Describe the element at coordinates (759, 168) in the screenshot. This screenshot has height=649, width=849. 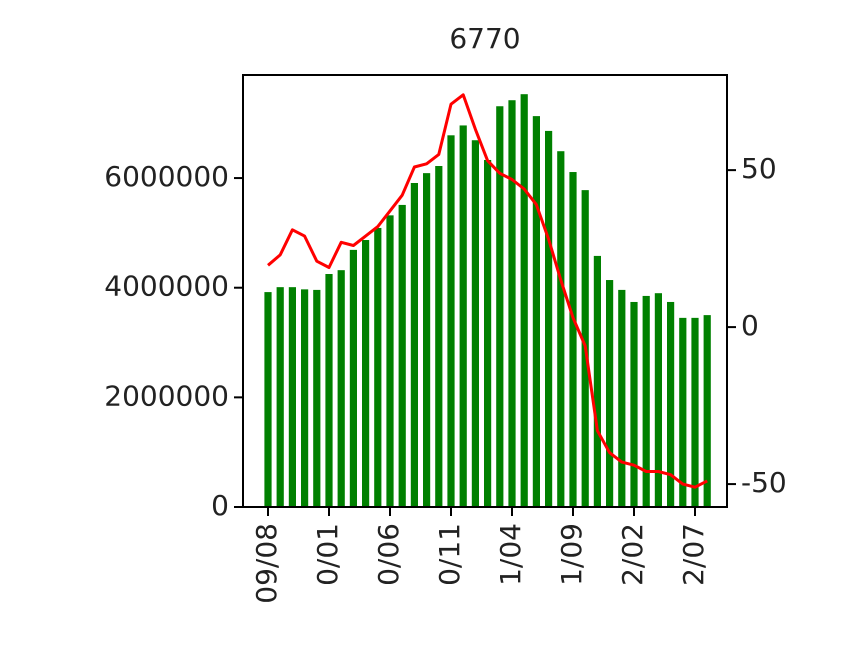
I see `y2-tick-label: 50` at that location.